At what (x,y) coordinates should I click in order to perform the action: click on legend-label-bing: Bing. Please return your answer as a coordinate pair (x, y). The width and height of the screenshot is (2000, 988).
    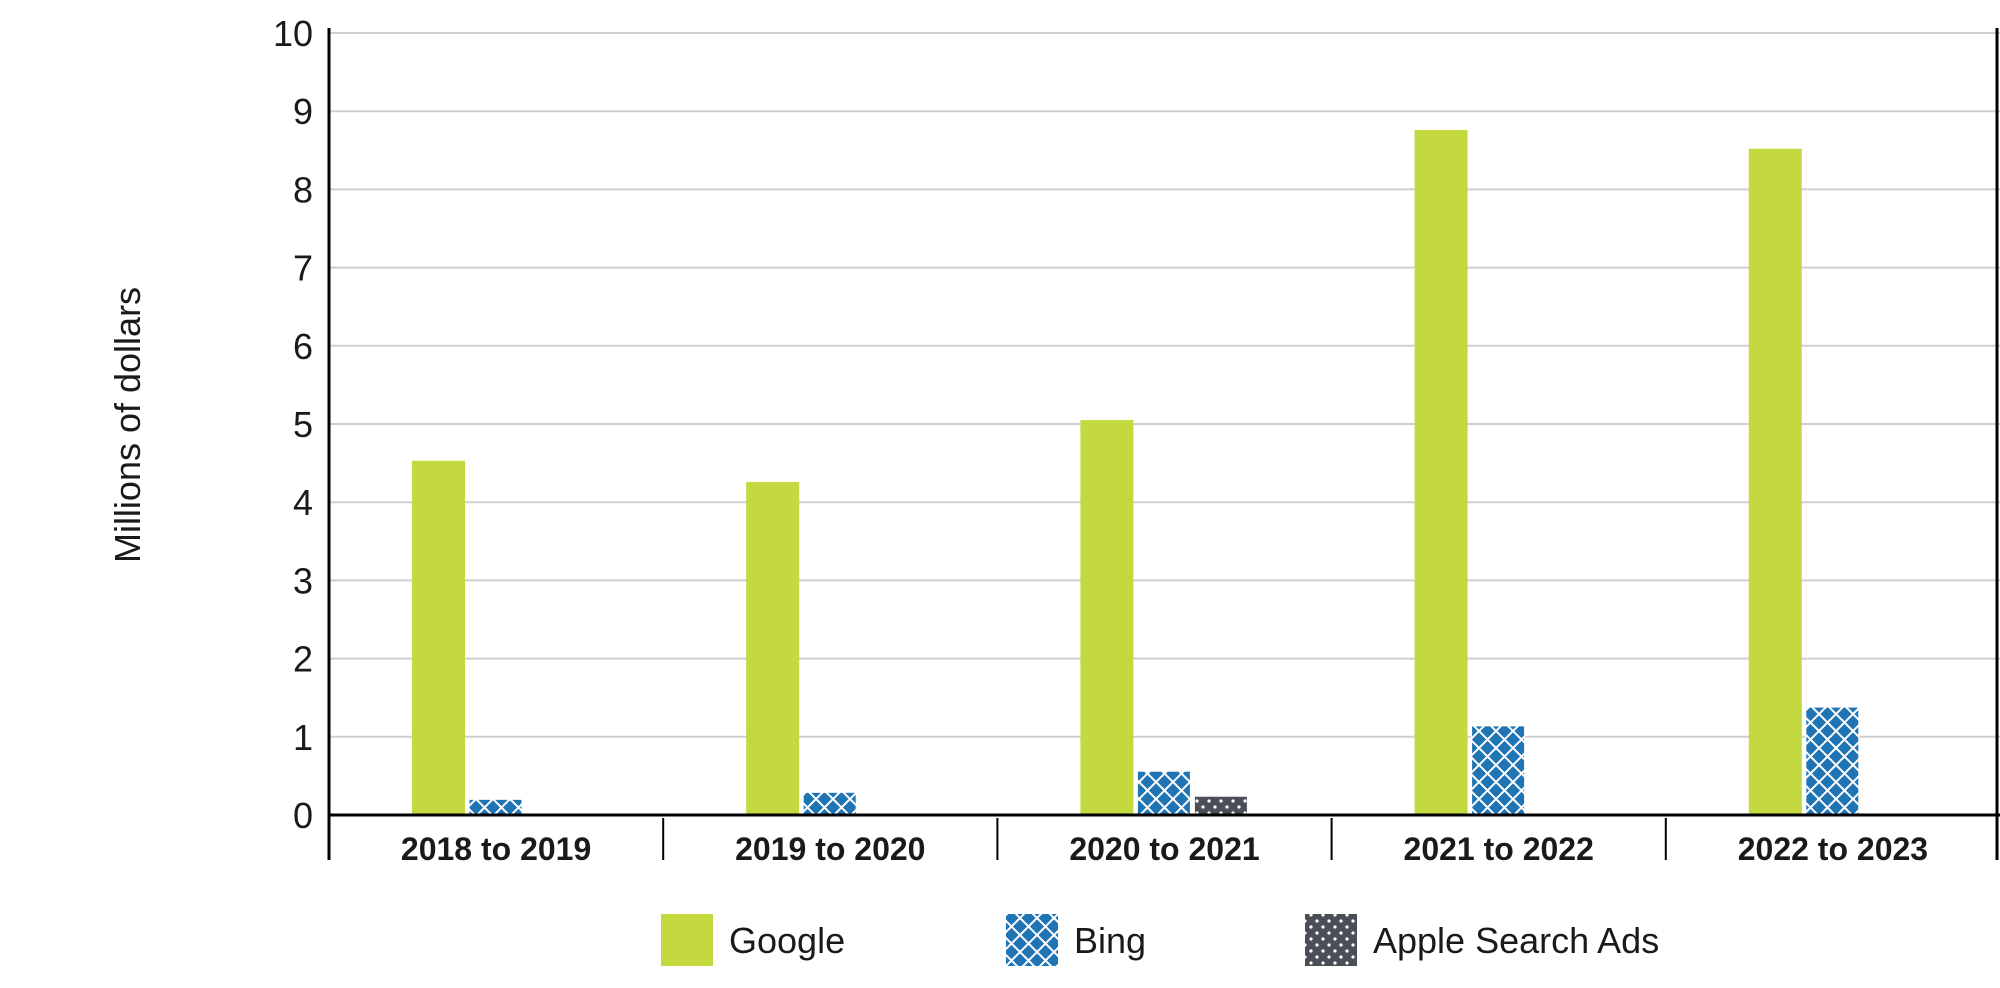
    Looking at the image, I should click on (1110, 940).